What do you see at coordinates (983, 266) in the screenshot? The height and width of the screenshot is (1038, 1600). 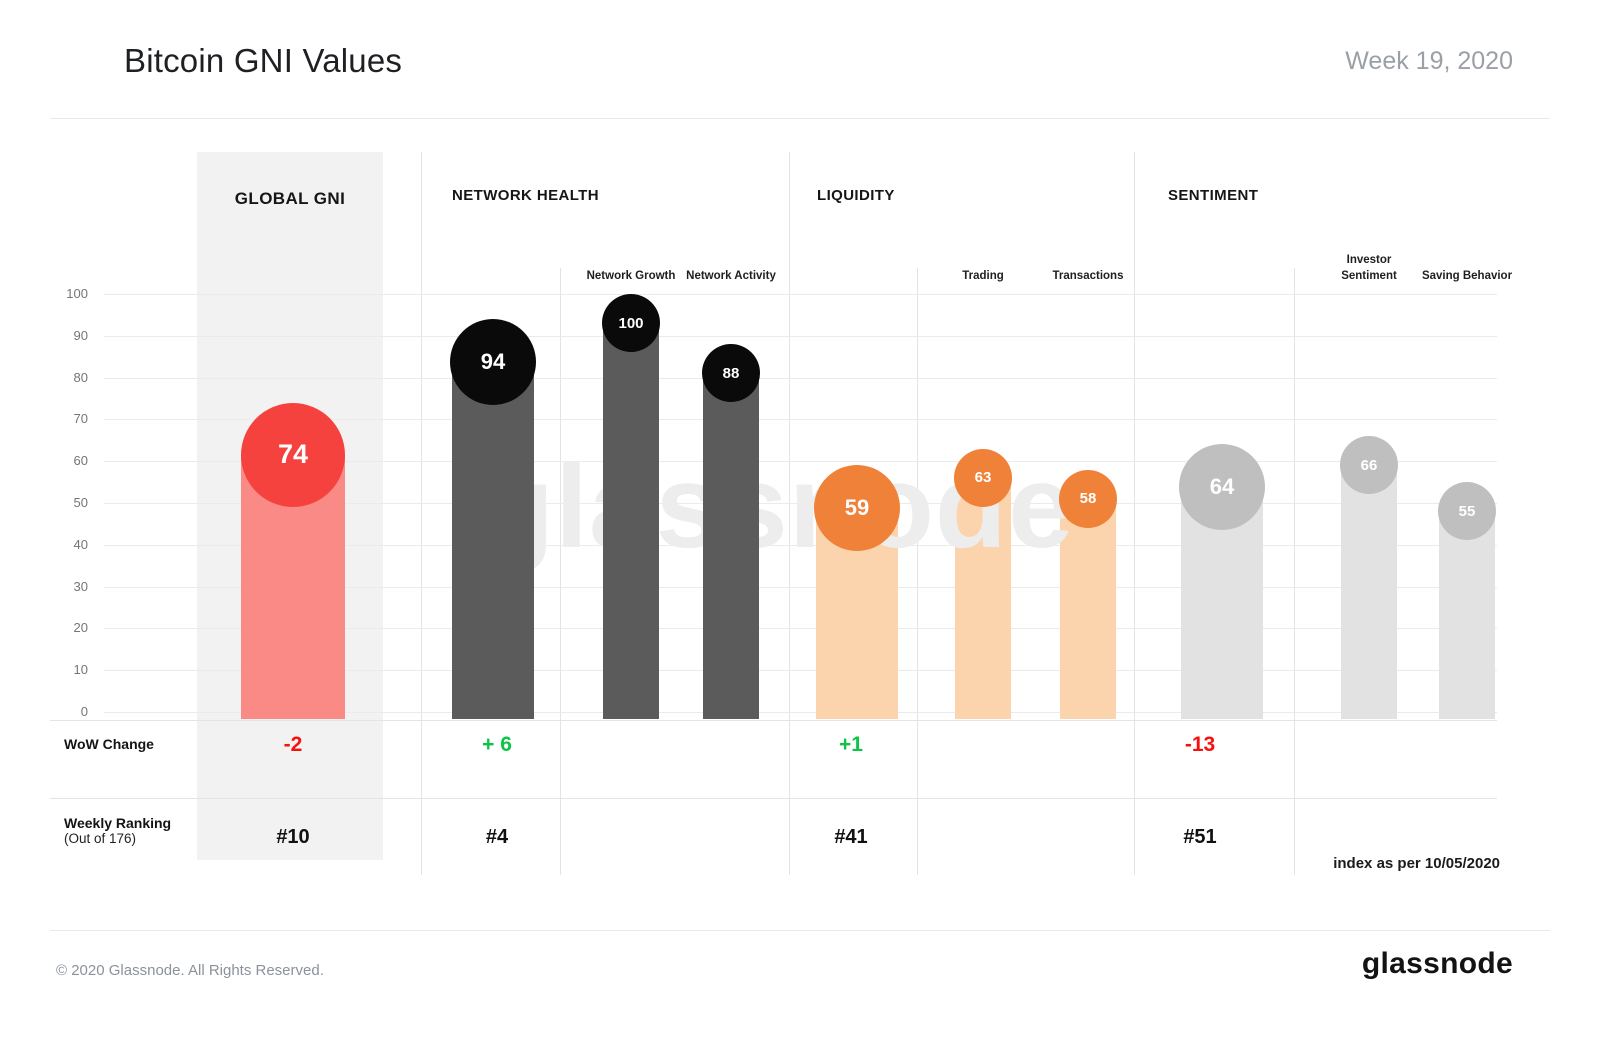 I see `bar-label: Trading` at bounding box center [983, 266].